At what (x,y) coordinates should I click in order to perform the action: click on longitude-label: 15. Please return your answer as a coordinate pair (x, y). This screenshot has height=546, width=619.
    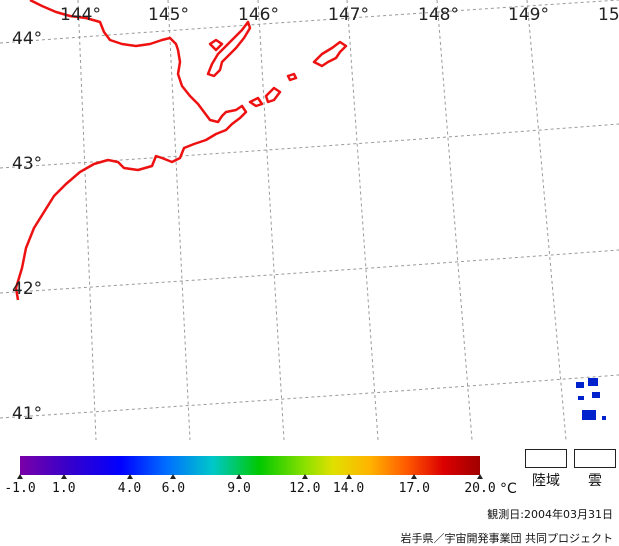
    Looking at the image, I should click on (608, 15).